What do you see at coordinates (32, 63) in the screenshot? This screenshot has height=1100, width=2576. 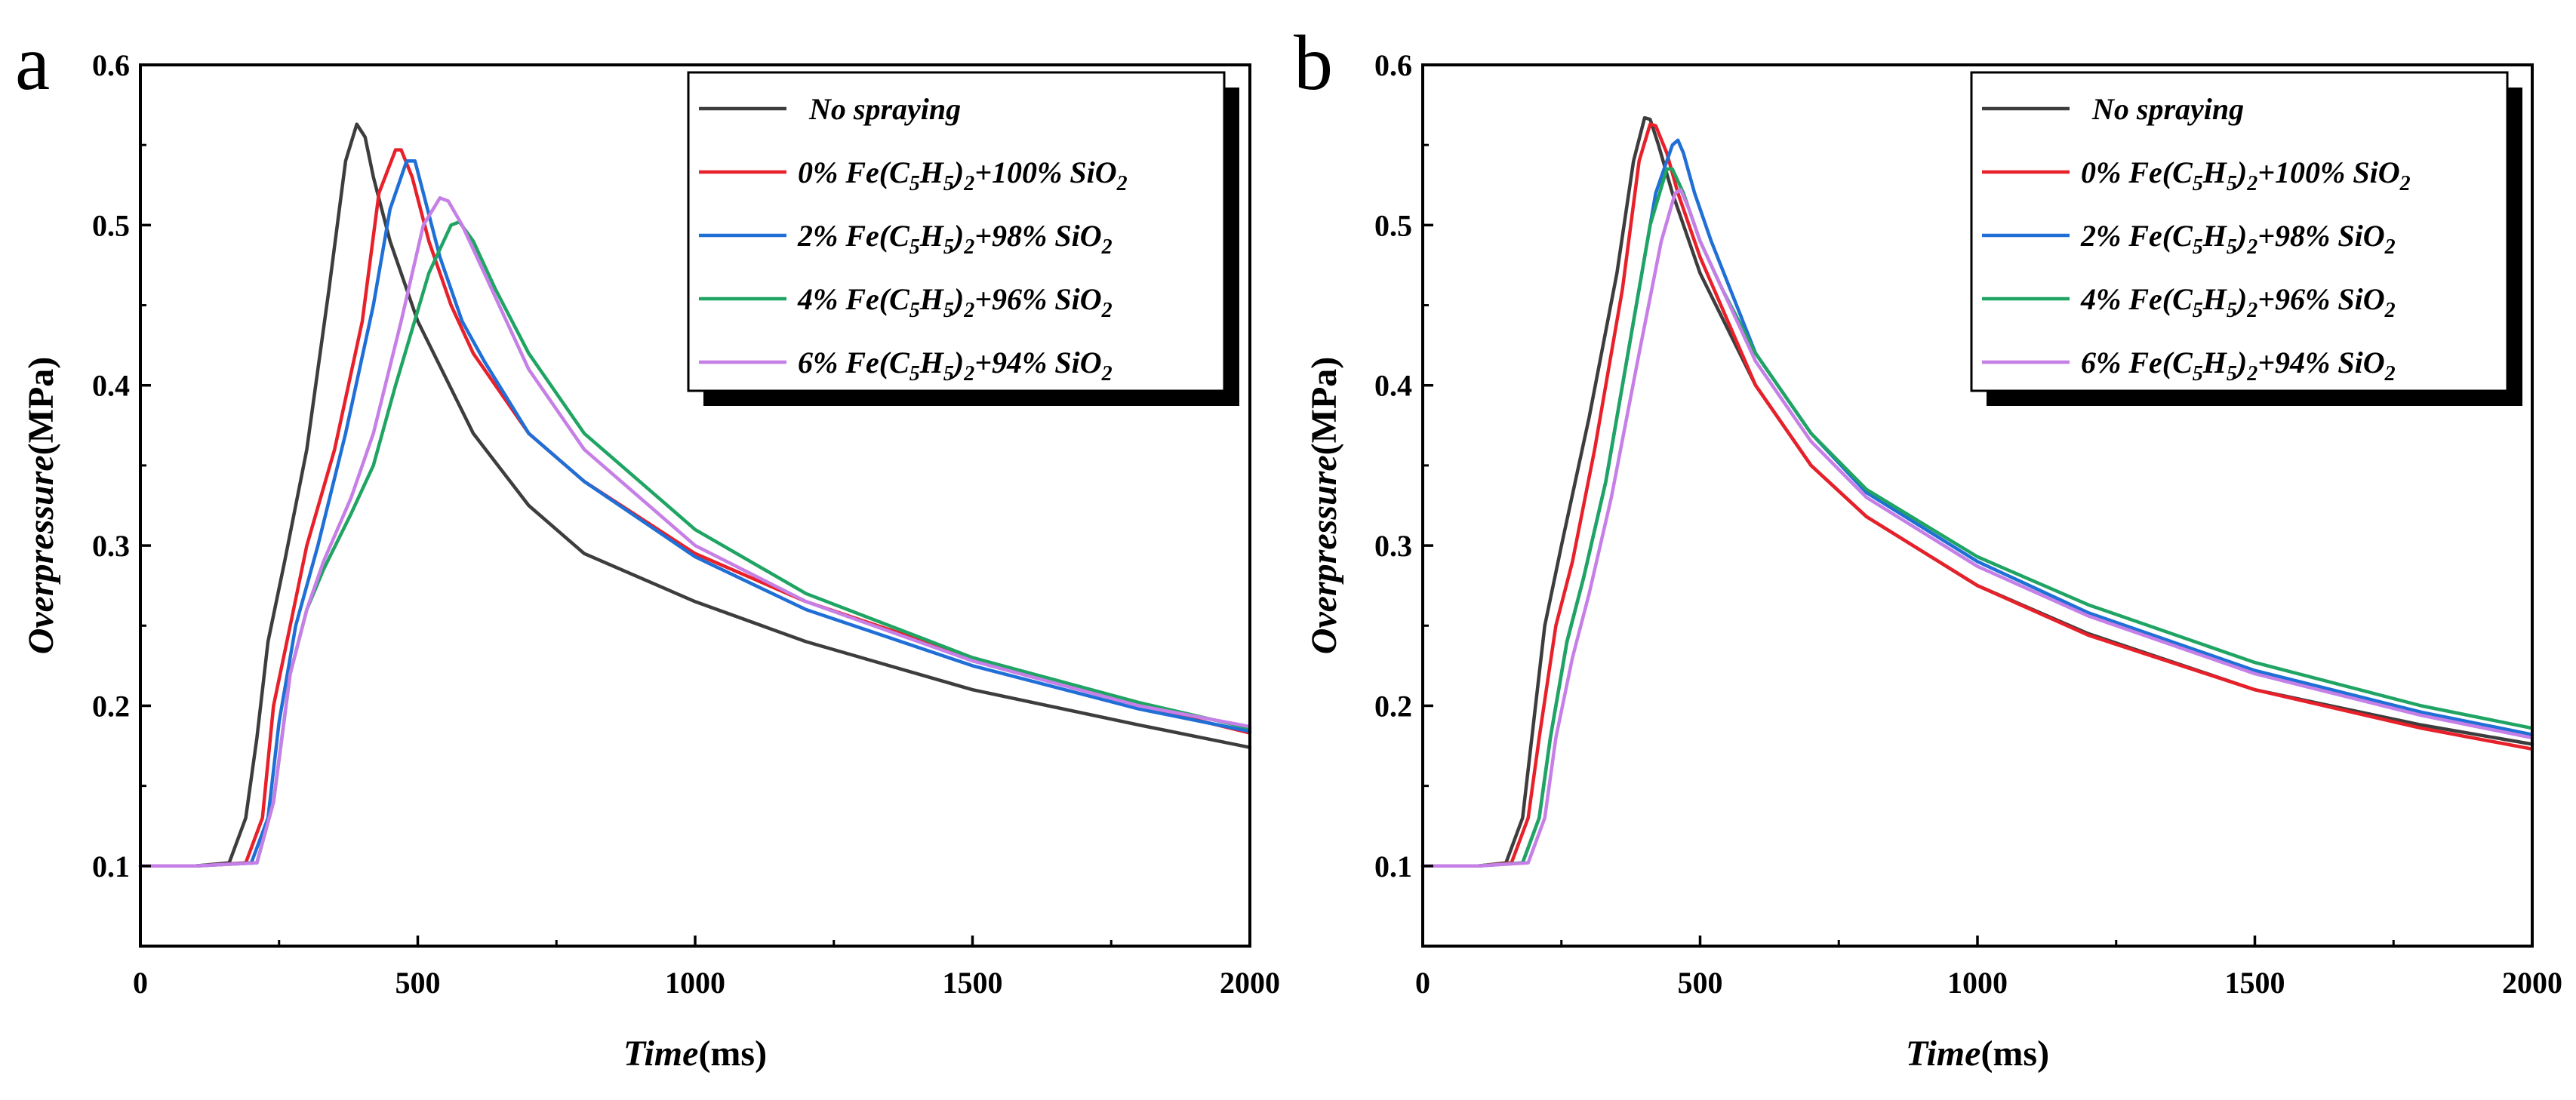 I see `panel-label: a` at bounding box center [32, 63].